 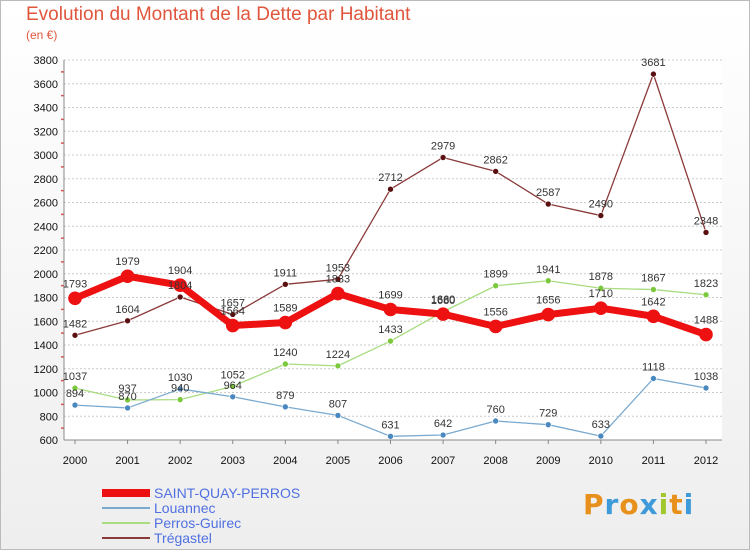 What do you see at coordinates (706, 284) in the screenshot?
I see `data-label: 1823` at bounding box center [706, 284].